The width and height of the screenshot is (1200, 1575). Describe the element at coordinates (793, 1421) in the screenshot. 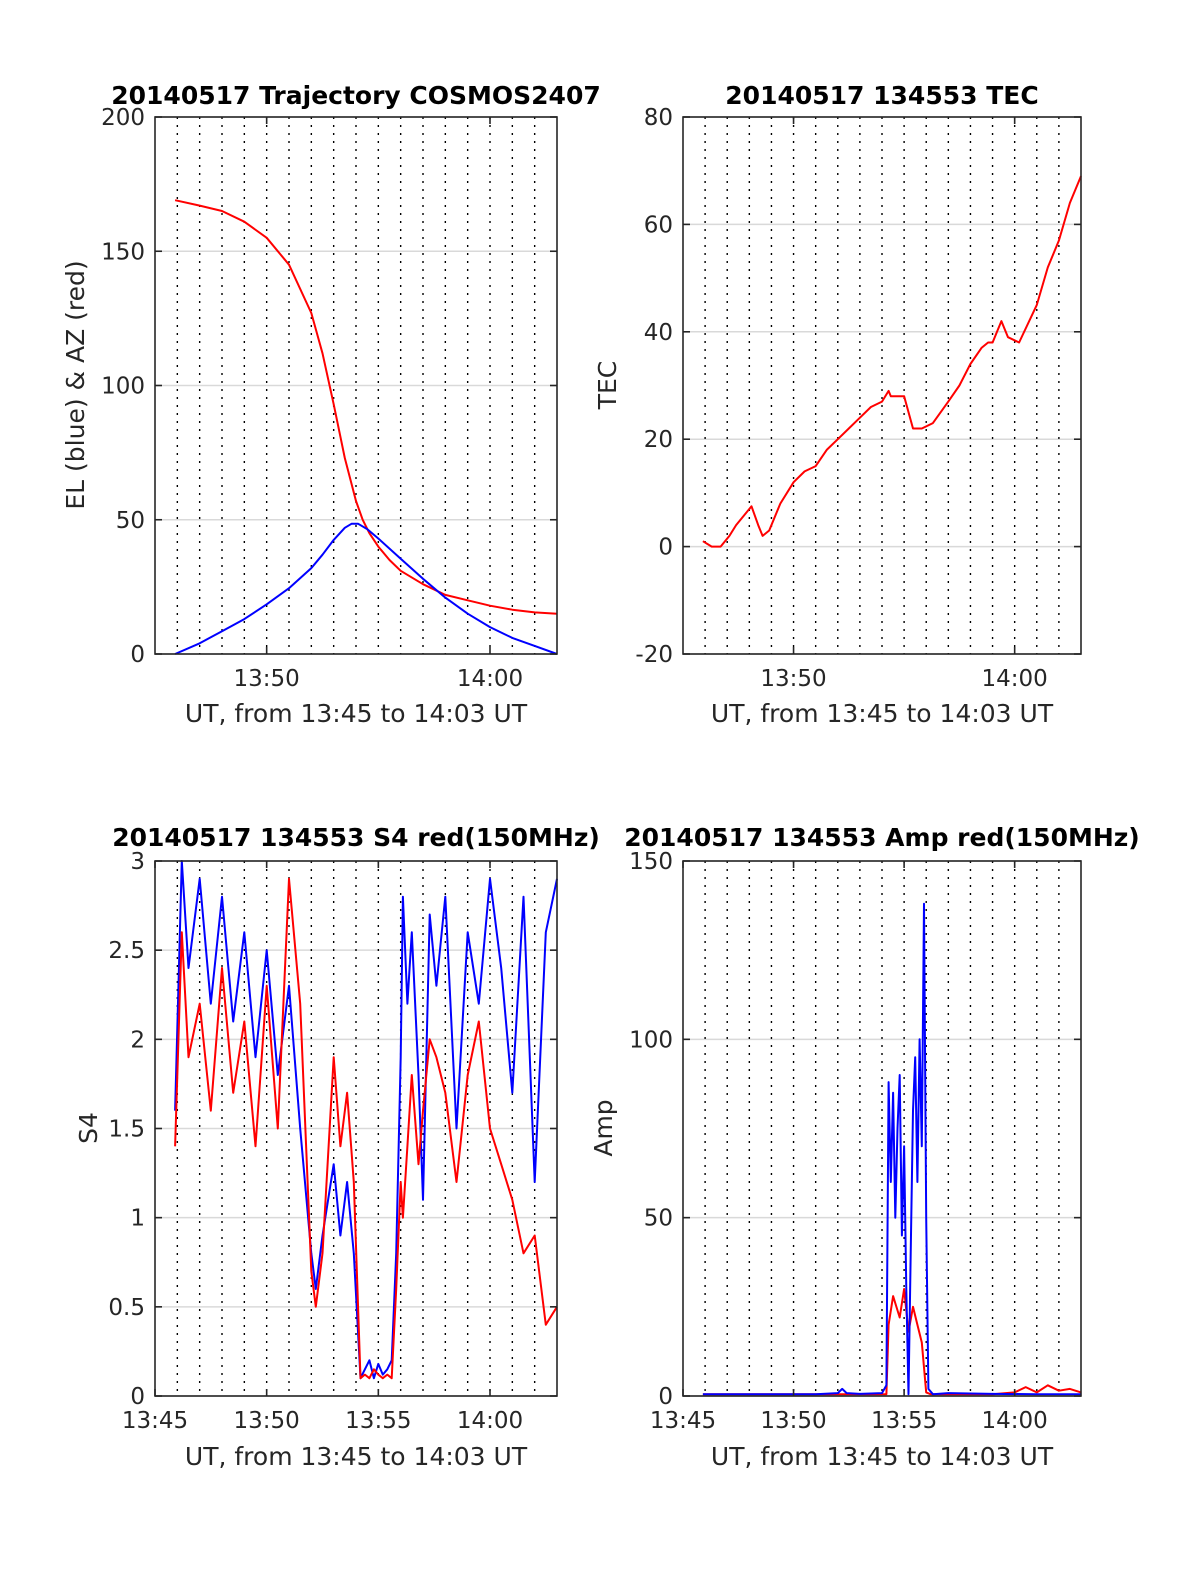

I see `amp-chart-xtick-label: 13:50` at that location.